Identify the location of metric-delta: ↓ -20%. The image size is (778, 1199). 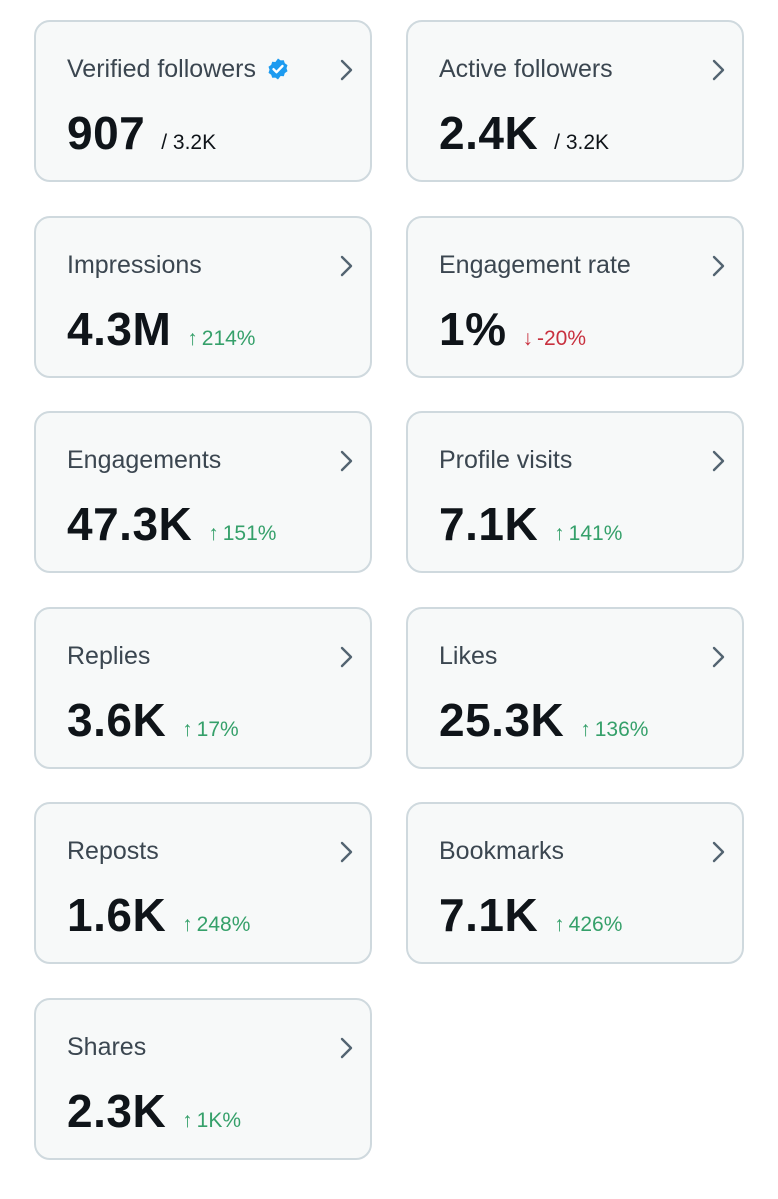
(554, 339).